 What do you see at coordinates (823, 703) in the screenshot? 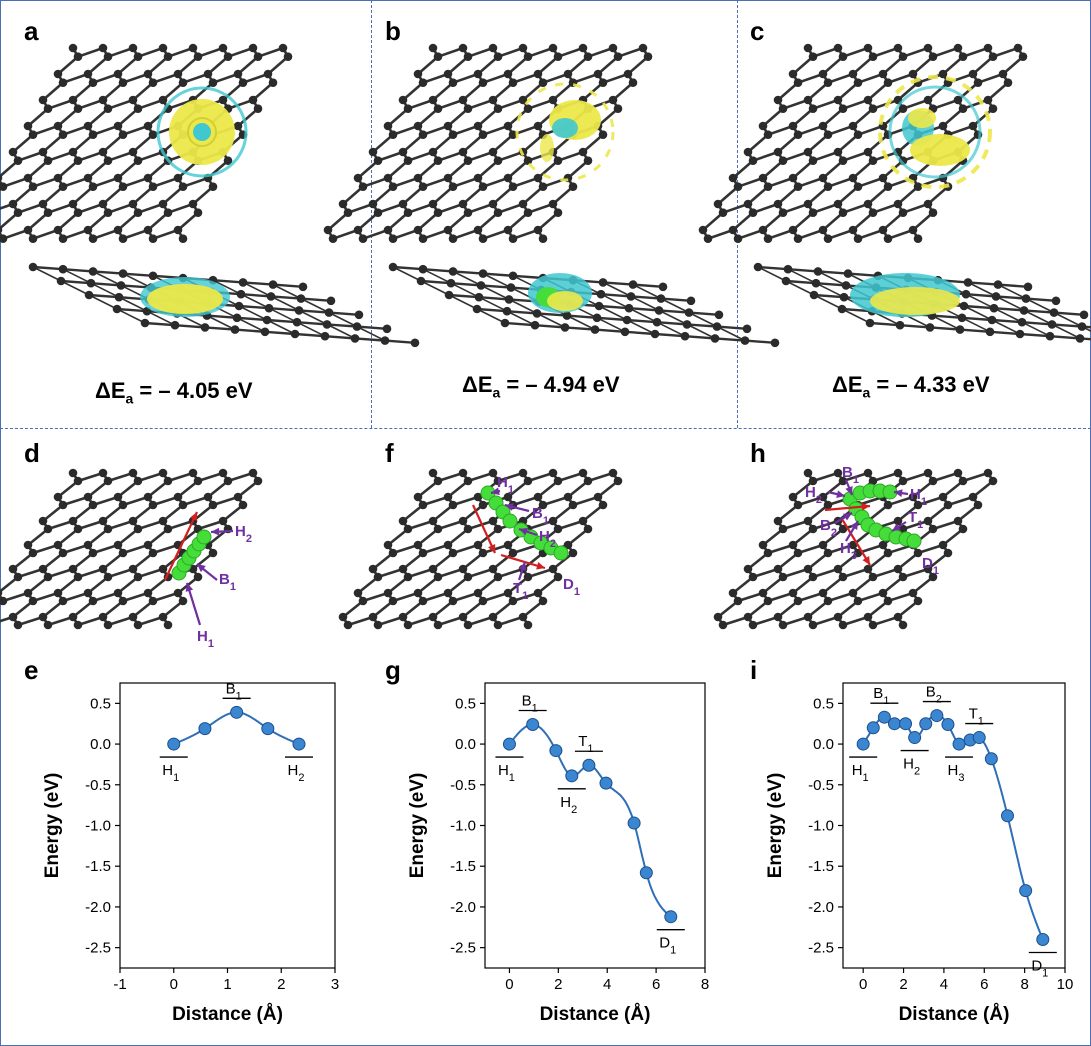
I see `y-tick-label: 0.5` at bounding box center [823, 703].